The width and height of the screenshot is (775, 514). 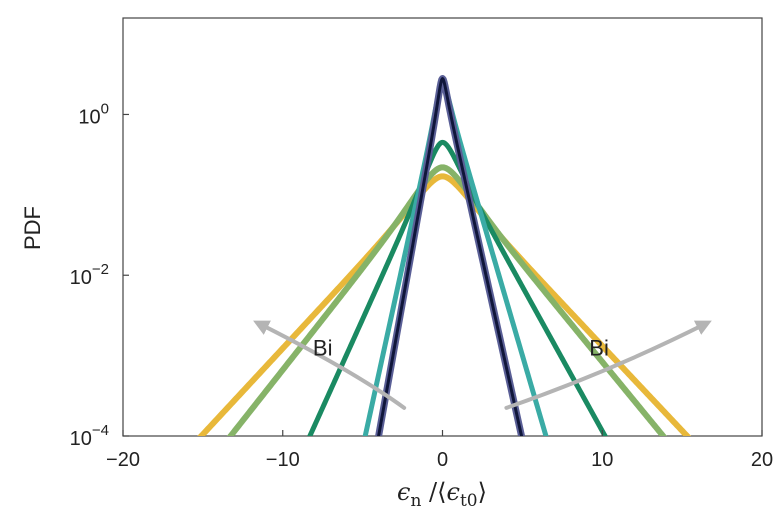 What do you see at coordinates (415, 501) in the screenshot?
I see `x-label-main-sub: n` at bounding box center [415, 501].